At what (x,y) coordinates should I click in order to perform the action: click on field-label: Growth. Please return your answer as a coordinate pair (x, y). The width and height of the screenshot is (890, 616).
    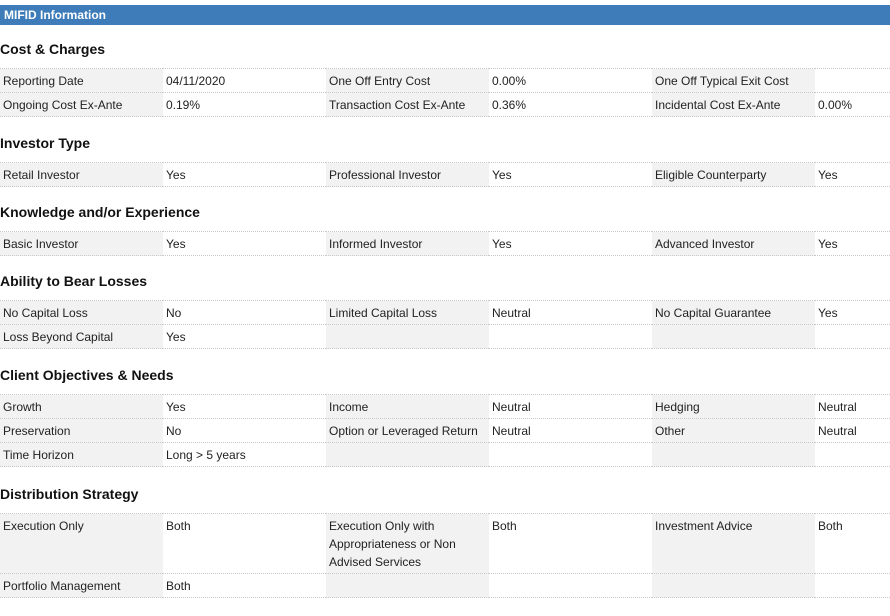
    Looking at the image, I should click on (81, 406).